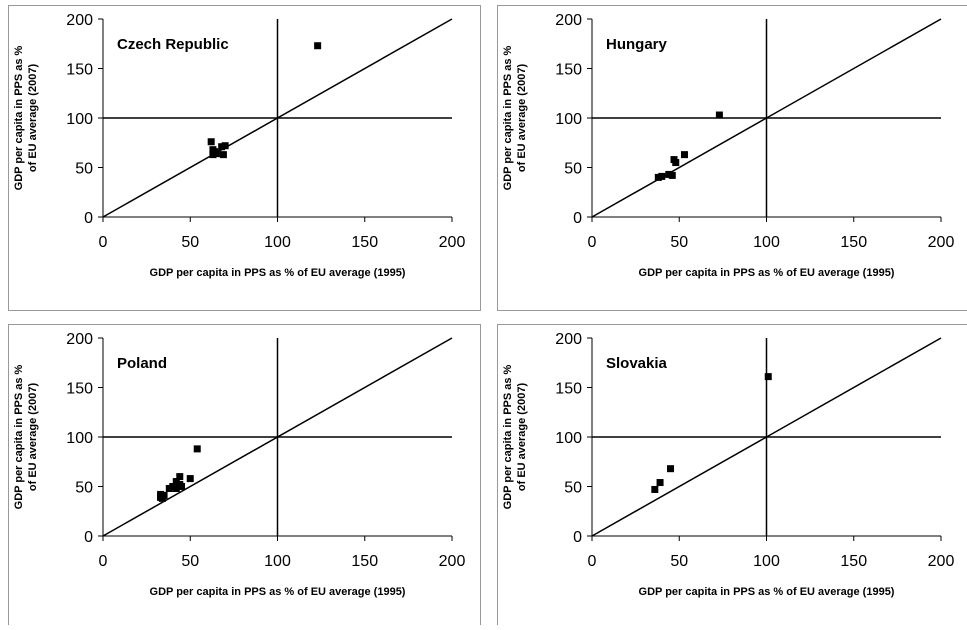 Image resolution: width=967 pixels, height=630 pixels. What do you see at coordinates (637, 363) in the screenshot?
I see `panel-title: Slovakia` at bounding box center [637, 363].